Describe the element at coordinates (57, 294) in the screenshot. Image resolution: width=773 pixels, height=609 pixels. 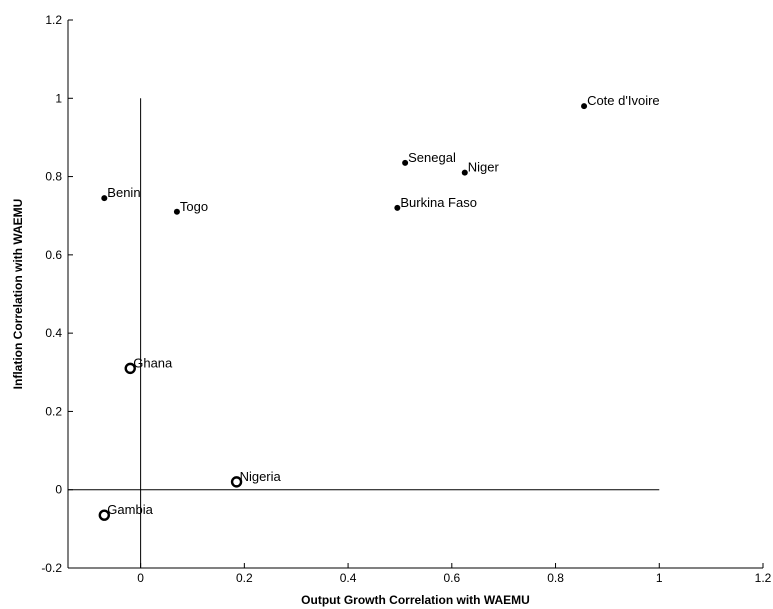
I see `y-ticks: -0.2 0 0.2 0.4 0.6 0.8 1 1.2` at that location.